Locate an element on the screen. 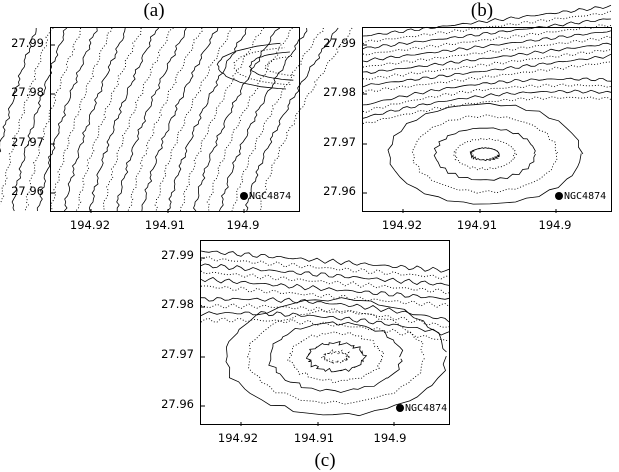  panel-title-a: (a) is located at coordinates (154, 10).